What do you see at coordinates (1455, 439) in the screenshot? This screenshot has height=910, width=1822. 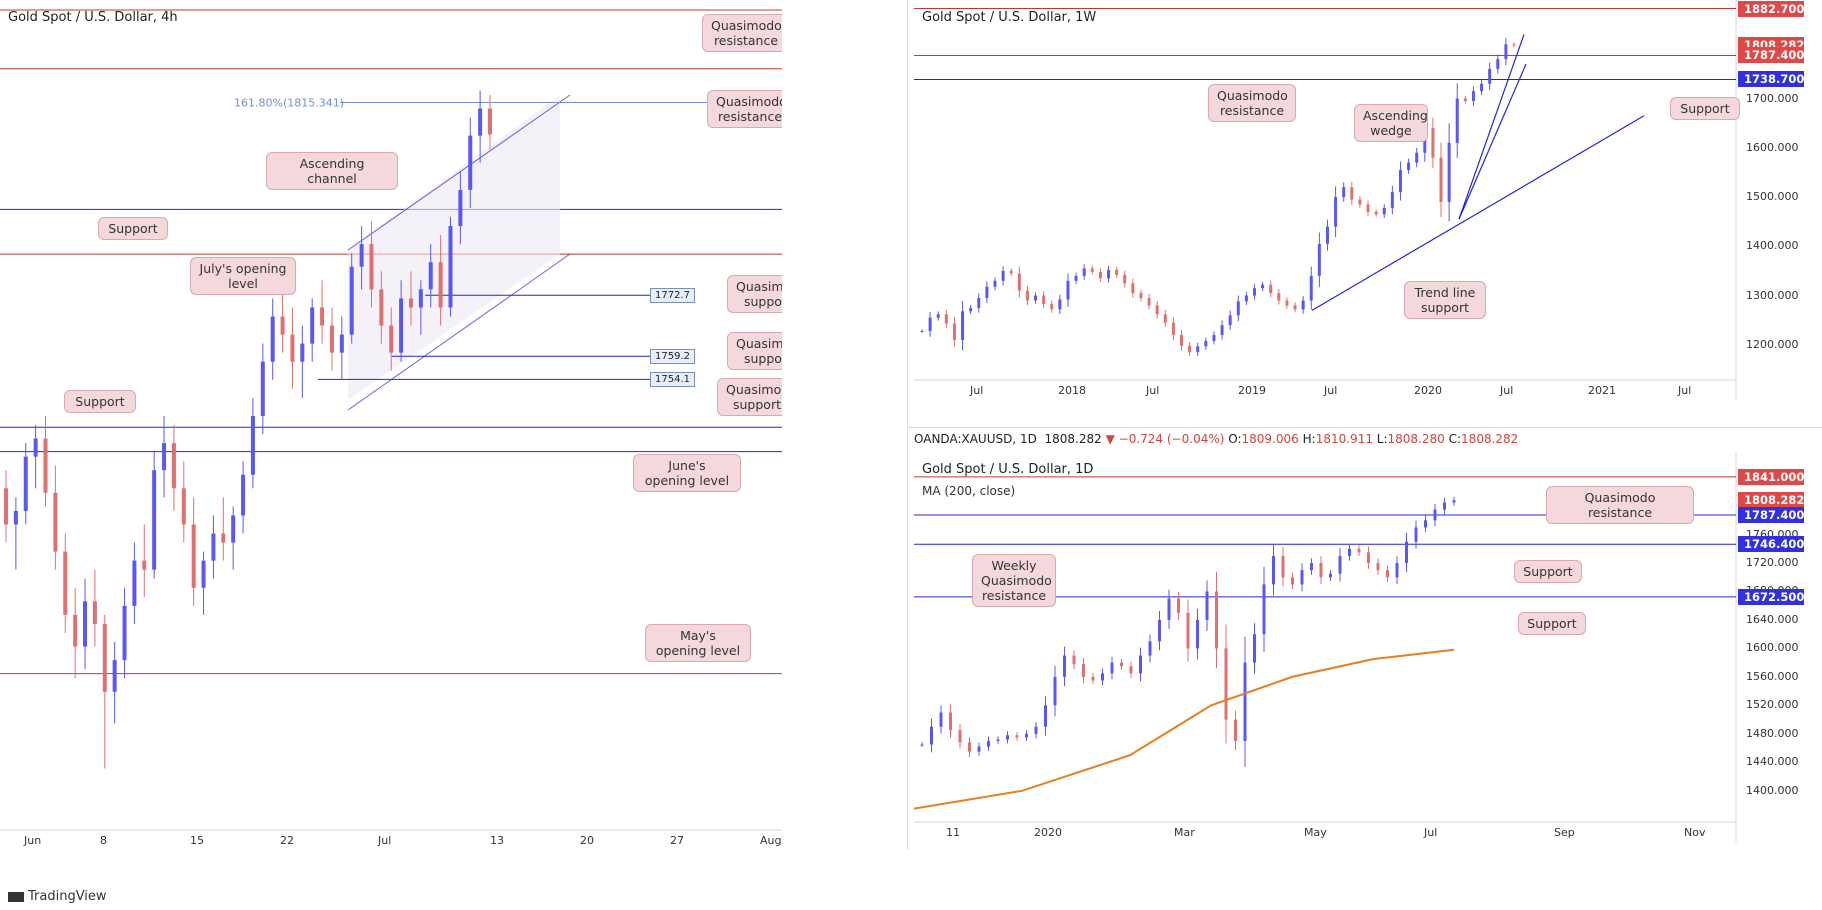 I see `ohlc-c-label: C:` at bounding box center [1455, 439].